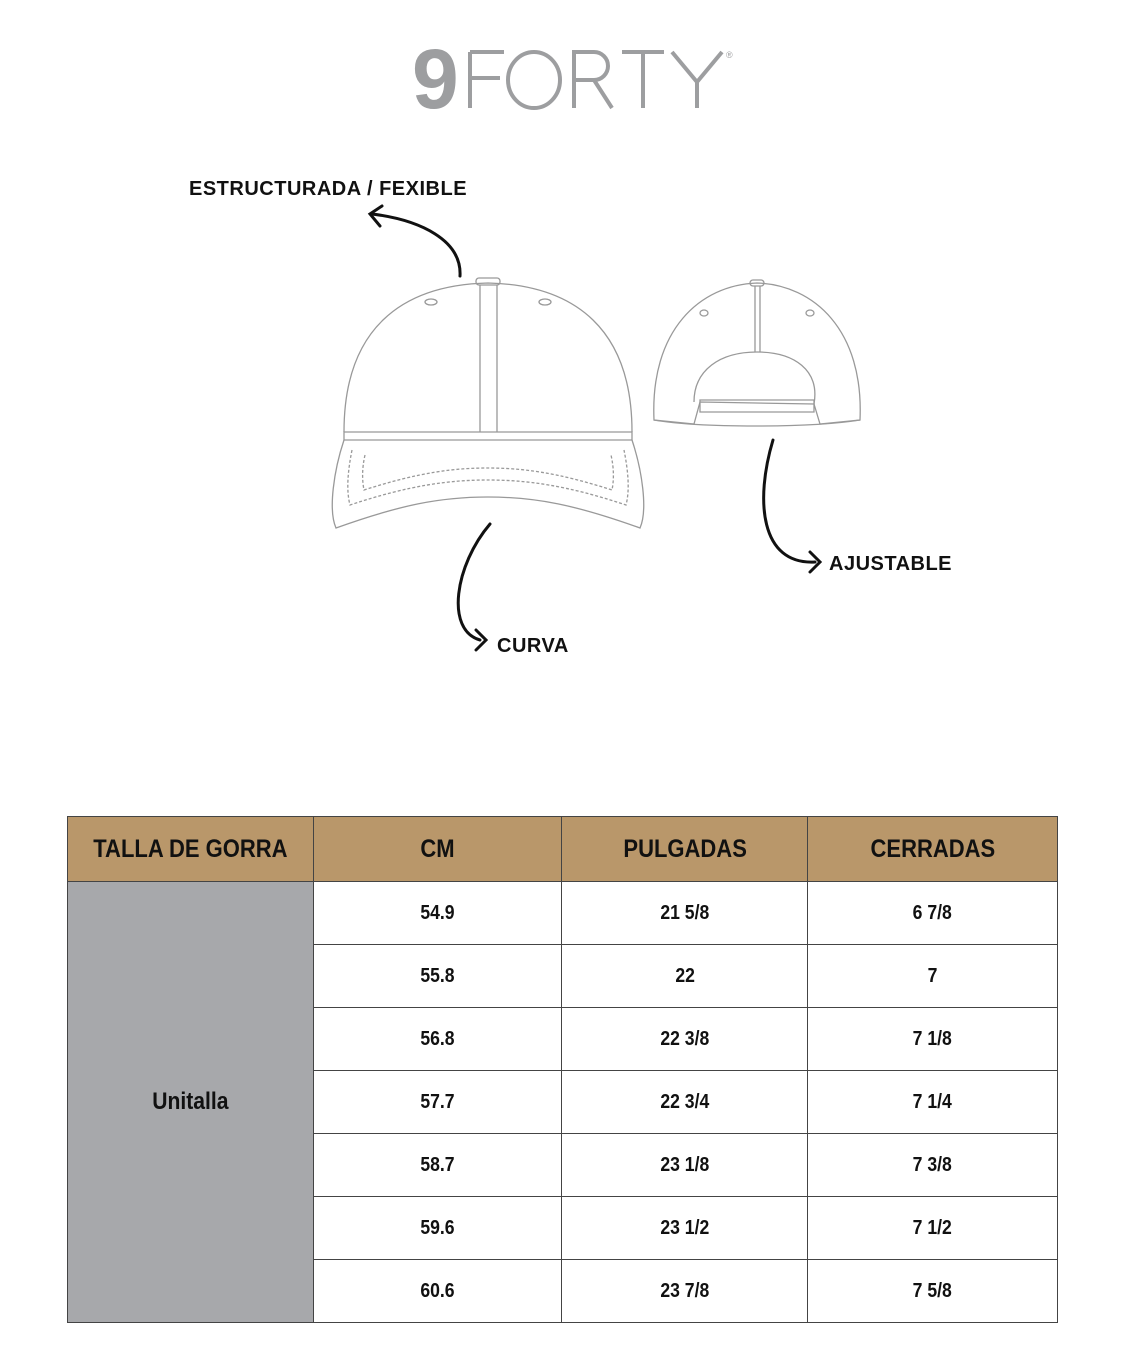 The width and height of the screenshot is (1138, 1372). Describe the element at coordinates (932, 1039) in the screenshot. I see `cell-cerradas: 7 1/8` at that location.